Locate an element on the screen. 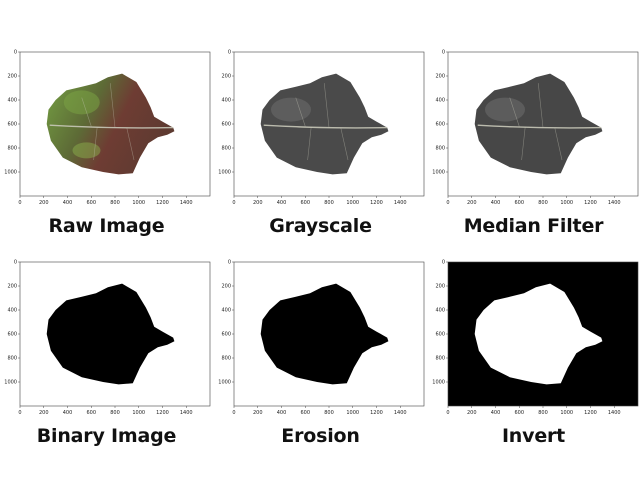 The height and width of the screenshot is (480, 640). caption-erosion: Erosion is located at coordinates (320, 436).